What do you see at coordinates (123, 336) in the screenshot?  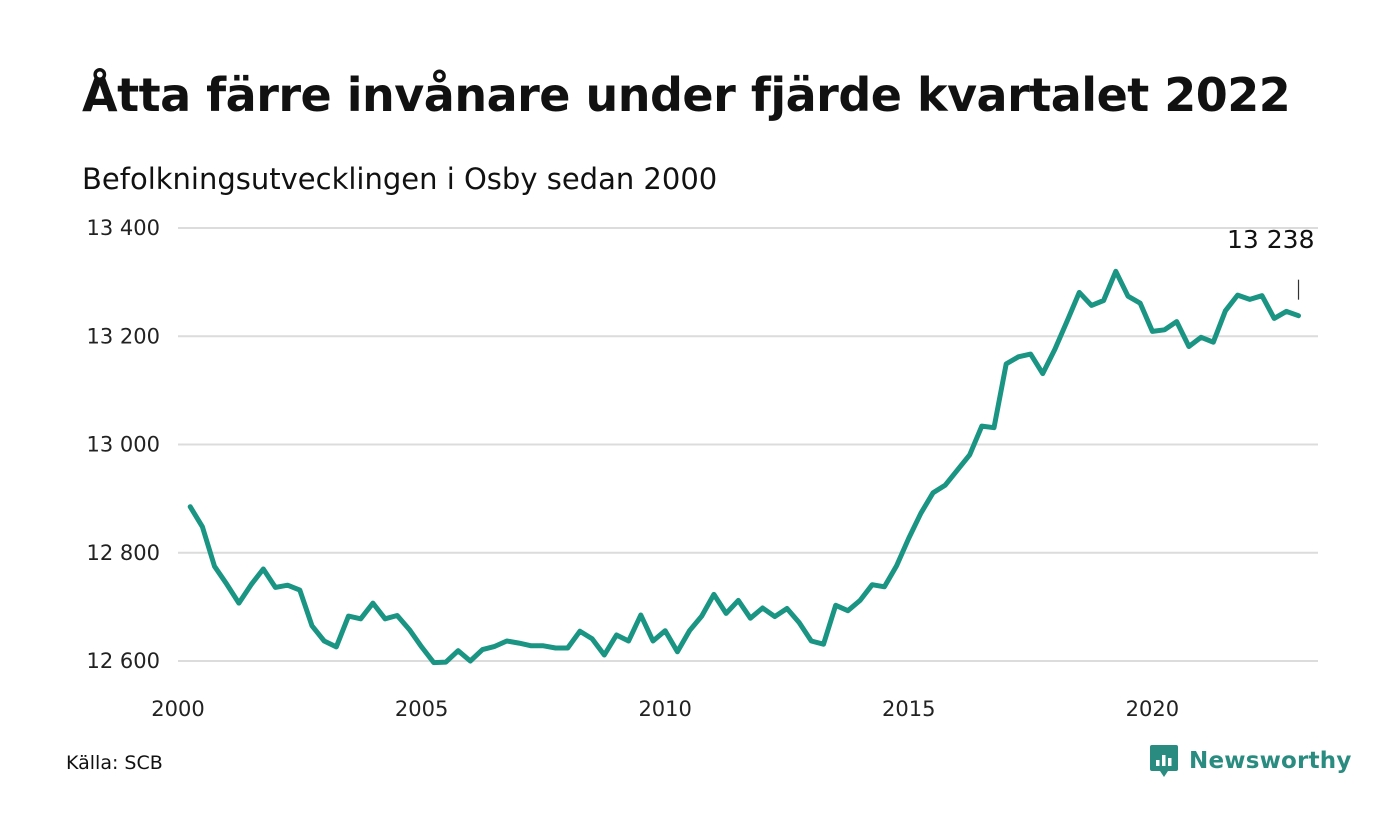 I see `y-tick-label: 13 200` at bounding box center [123, 336].